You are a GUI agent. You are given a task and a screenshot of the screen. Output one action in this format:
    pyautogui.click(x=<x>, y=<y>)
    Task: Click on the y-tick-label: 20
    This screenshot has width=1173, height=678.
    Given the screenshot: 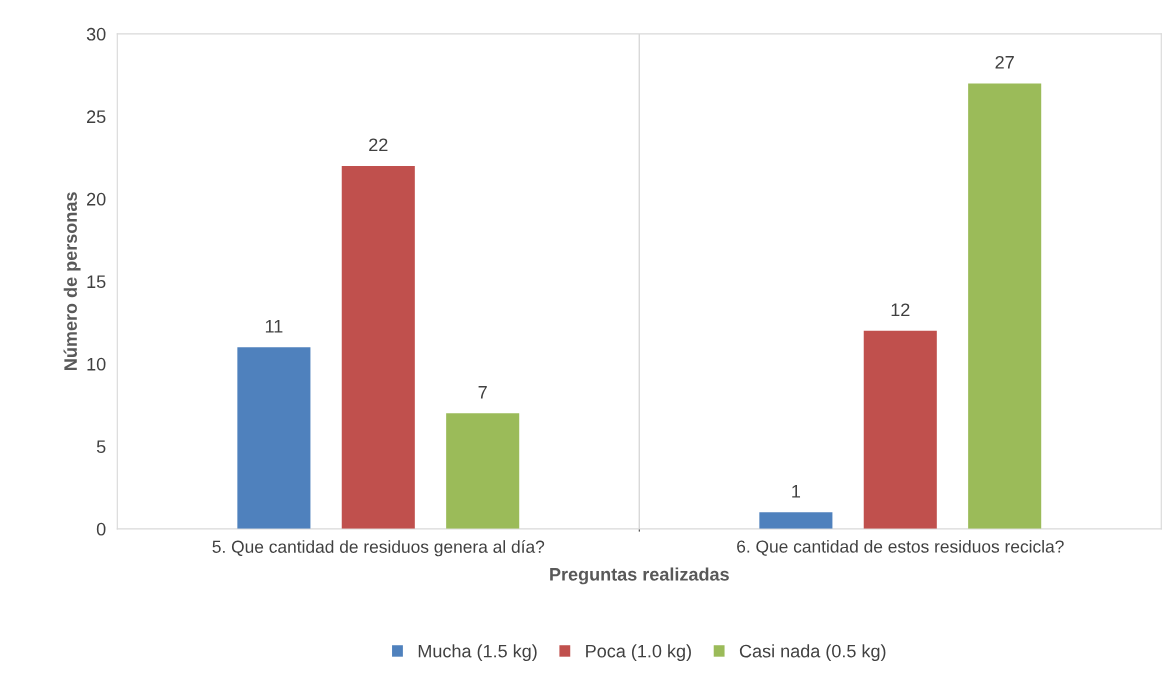 What is the action you would take?
    pyautogui.click(x=96, y=199)
    